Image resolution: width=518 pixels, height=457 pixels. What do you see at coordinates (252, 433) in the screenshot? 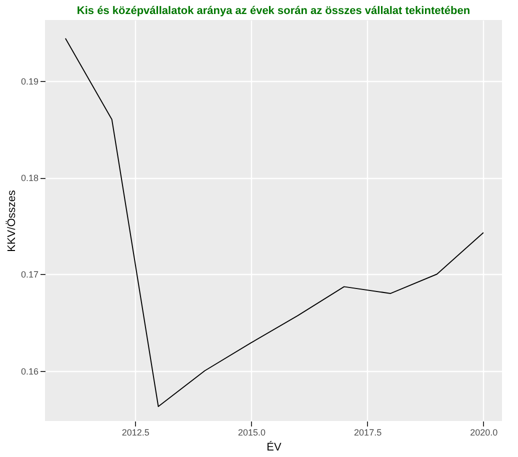
I see `x-tick-label: 2015.0` at bounding box center [252, 433].